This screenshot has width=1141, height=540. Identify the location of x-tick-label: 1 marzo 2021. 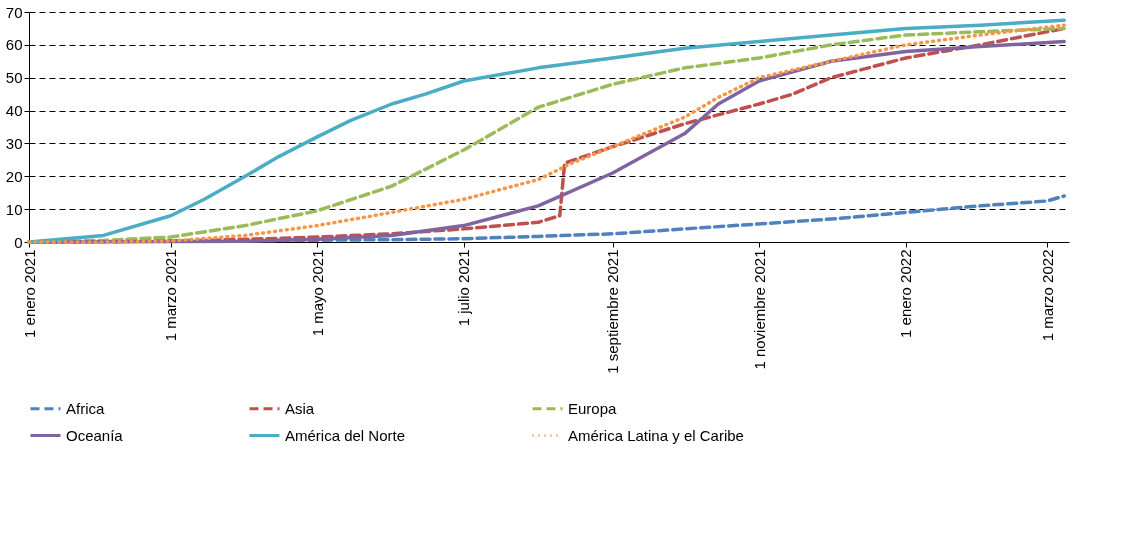
(171, 295).